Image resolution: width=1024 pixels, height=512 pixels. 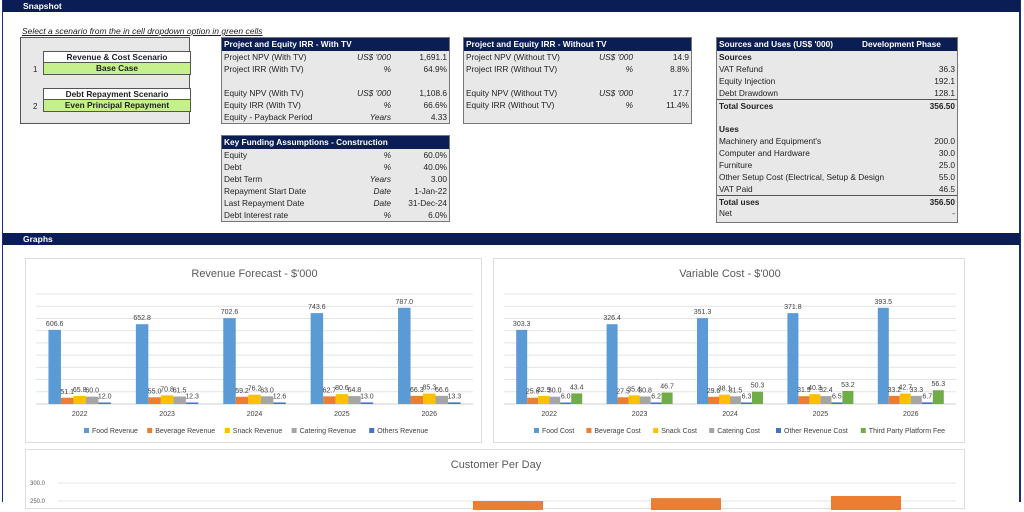 I want to click on table-title: Project and Equity IRR - With TV, so click(x=288, y=44).